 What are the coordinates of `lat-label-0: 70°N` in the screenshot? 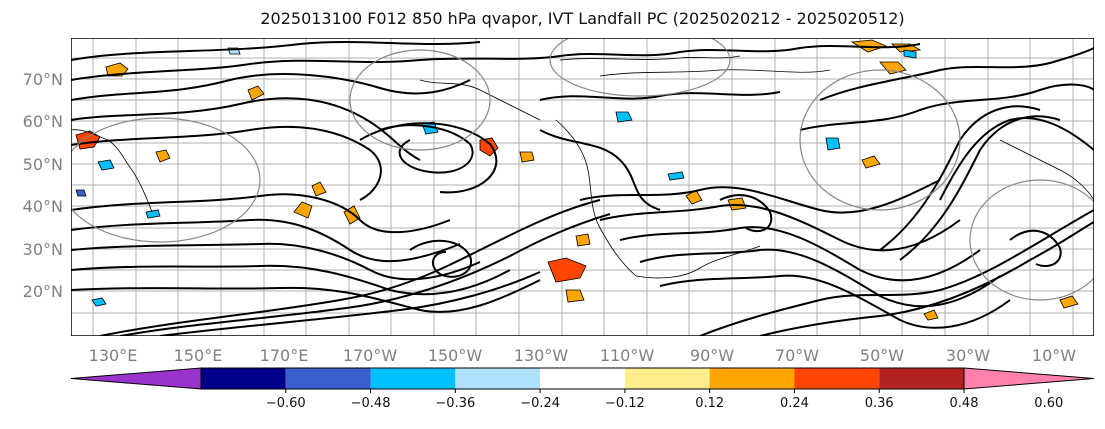 It's located at (43, 79).